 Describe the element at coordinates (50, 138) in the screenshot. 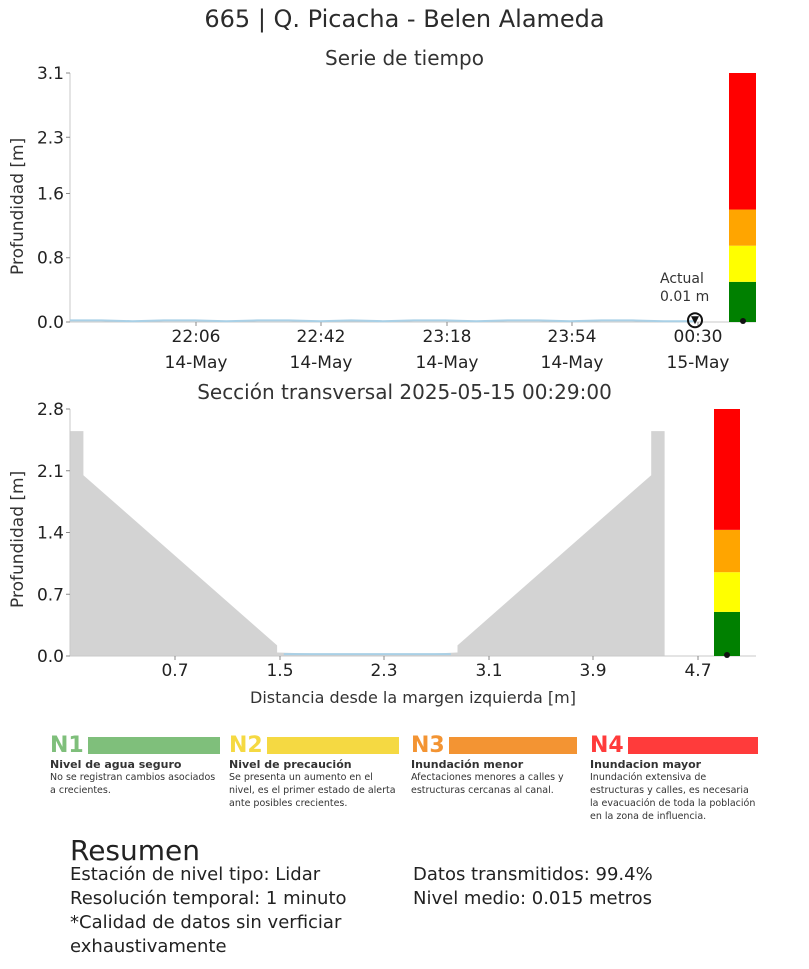

I see `y-tick-label: 2.3` at that location.